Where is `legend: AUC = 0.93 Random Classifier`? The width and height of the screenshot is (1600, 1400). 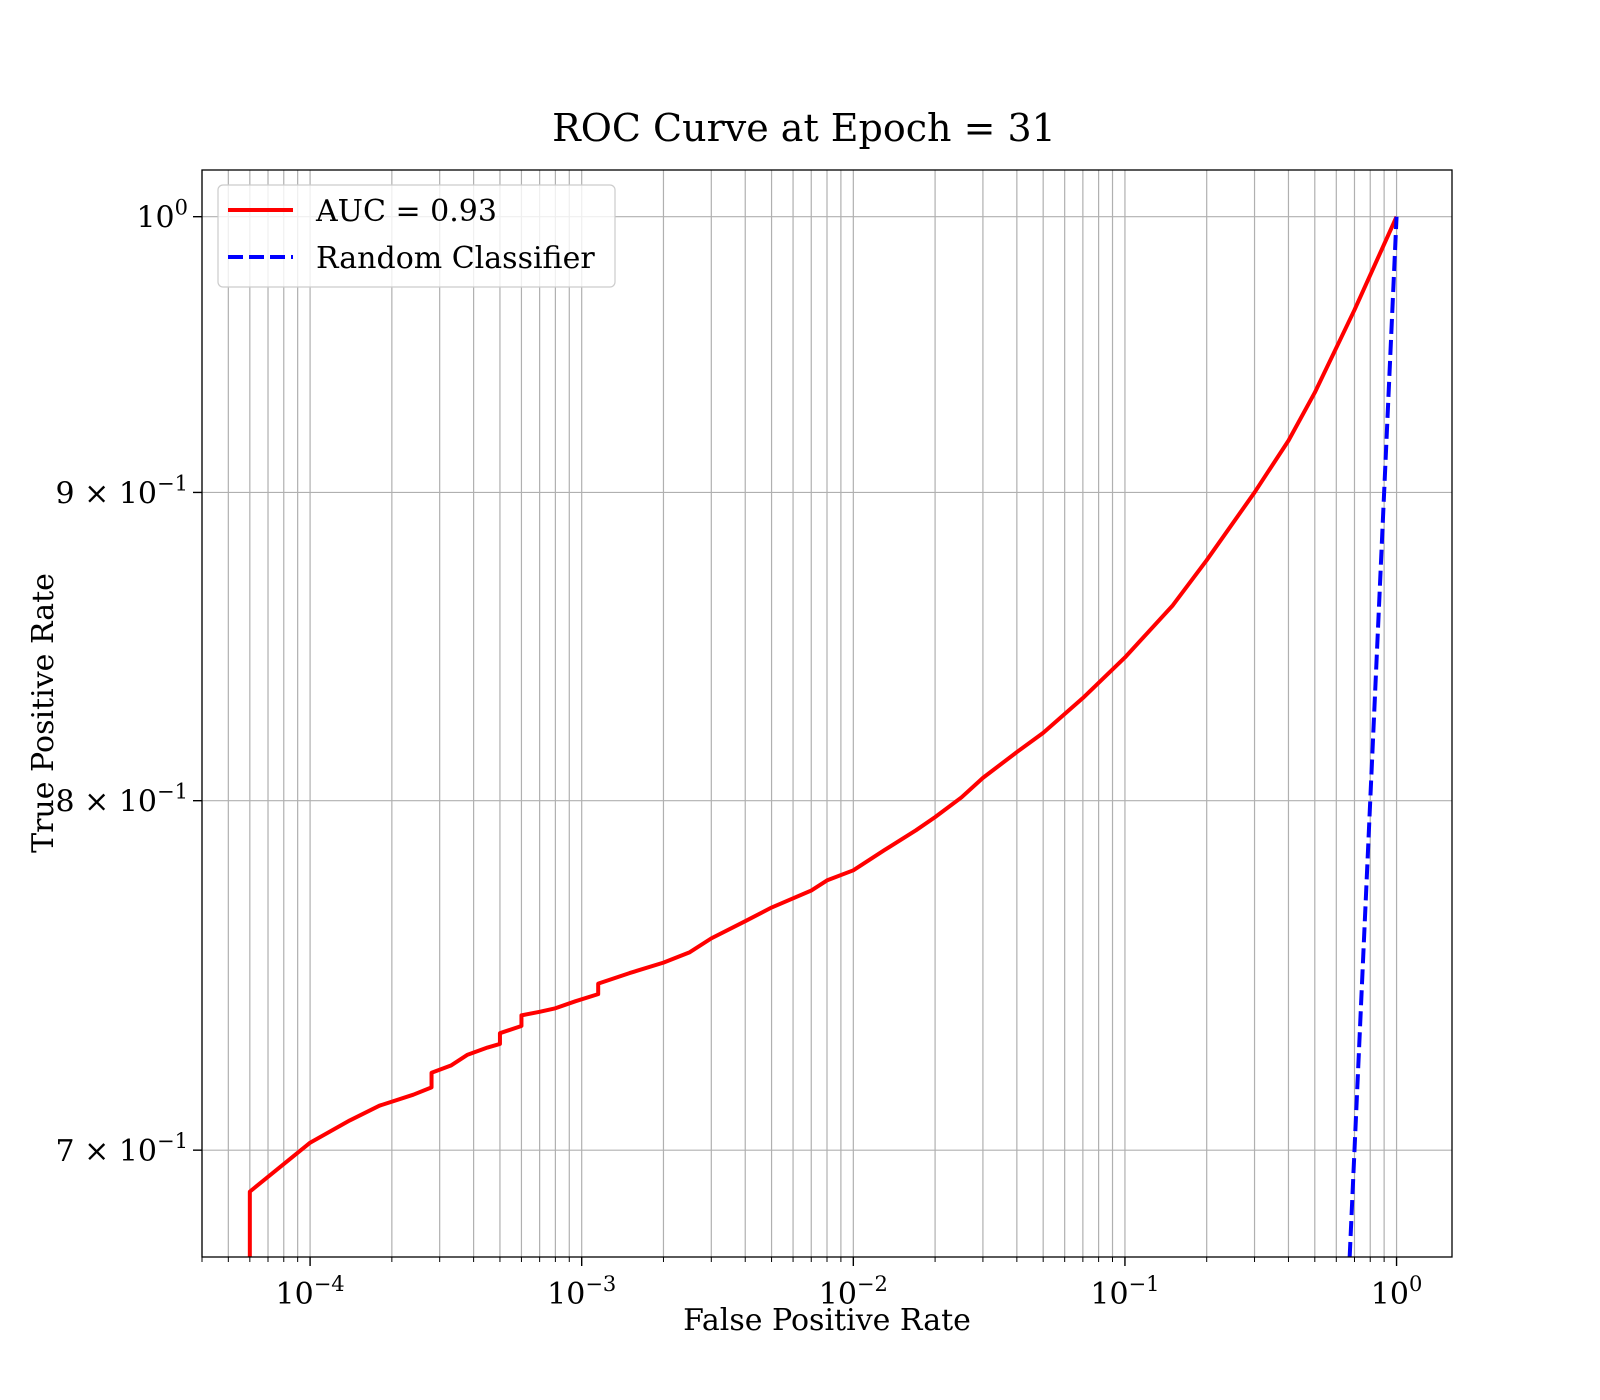 legend: AUC = 0.93 Random Classifier is located at coordinates (416, 236).